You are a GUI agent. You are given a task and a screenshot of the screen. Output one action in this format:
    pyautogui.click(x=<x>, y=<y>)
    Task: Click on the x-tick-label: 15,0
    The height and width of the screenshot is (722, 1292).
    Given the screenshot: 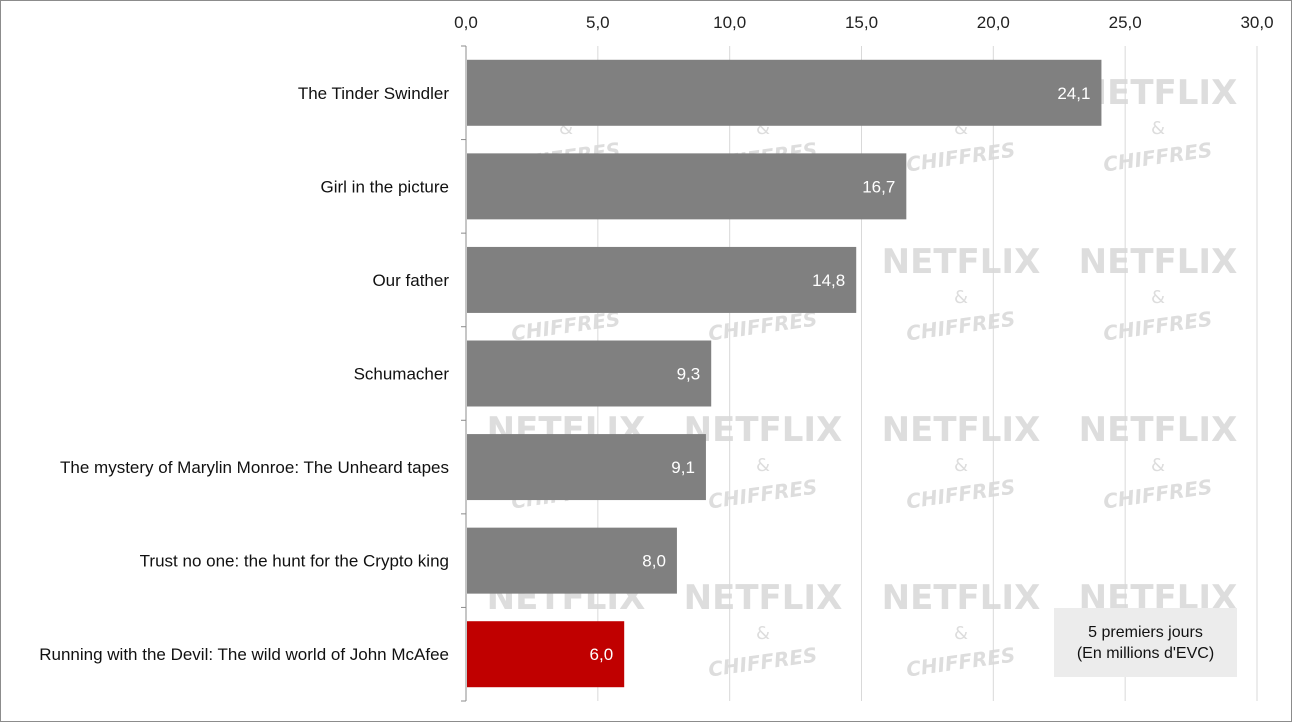 What is the action you would take?
    pyautogui.click(x=861, y=22)
    